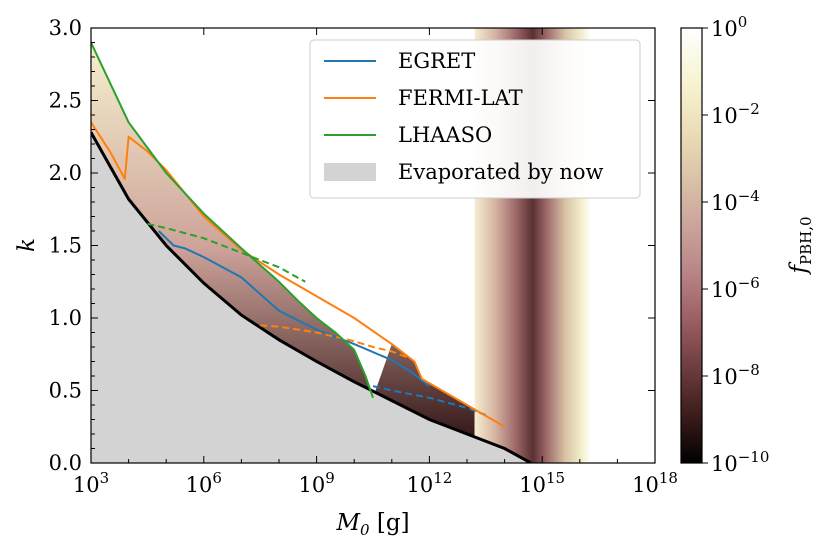  What do you see at coordinates (65, 101) in the screenshot?
I see `y-tick-label: 2.5` at bounding box center [65, 101].